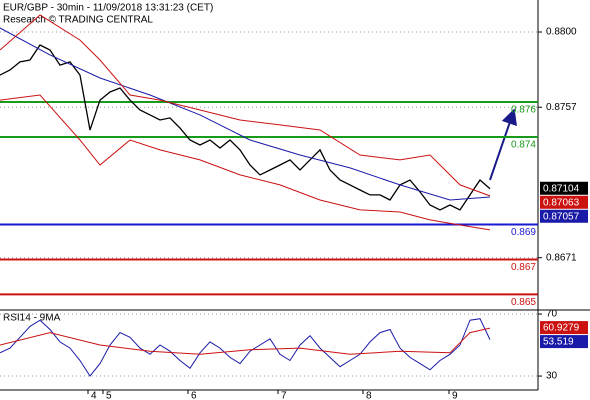  What do you see at coordinates (552, 376) in the screenshot?
I see `y-tick-label: 30` at bounding box center [552, 376].